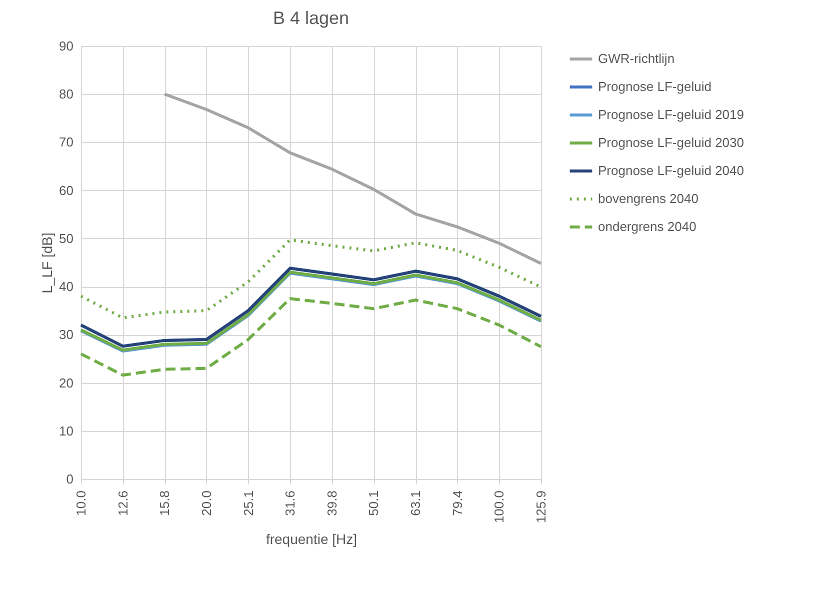 Image resolution: width=814 pixels, height=605 pixels. What do you see at coordinates (66, 46) in the screenshot?
I see `y-tick-label: 90` at bounding box center [66, 46].